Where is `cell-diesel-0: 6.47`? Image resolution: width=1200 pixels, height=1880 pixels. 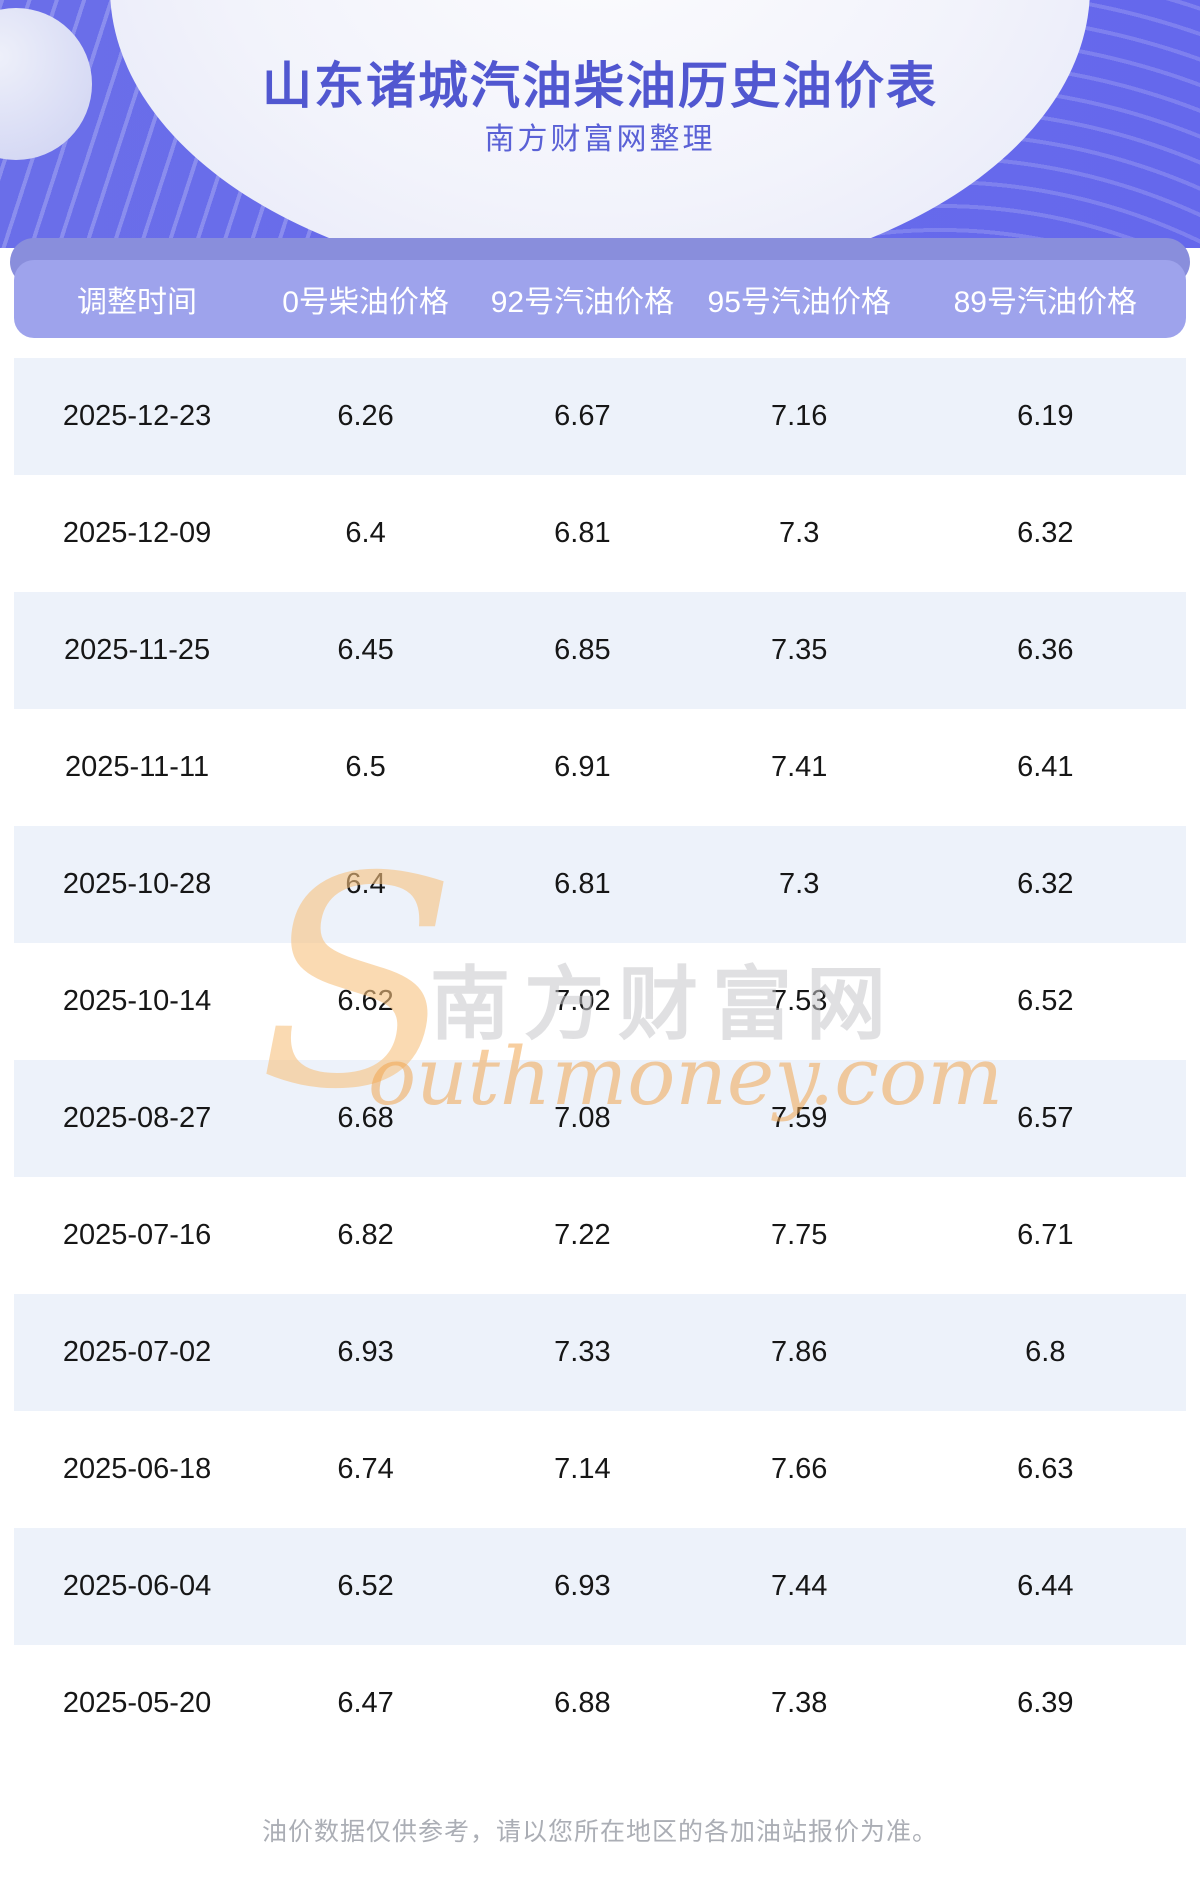 cell-diesel-0: 6.47 is located at coordinates (365, 1703).